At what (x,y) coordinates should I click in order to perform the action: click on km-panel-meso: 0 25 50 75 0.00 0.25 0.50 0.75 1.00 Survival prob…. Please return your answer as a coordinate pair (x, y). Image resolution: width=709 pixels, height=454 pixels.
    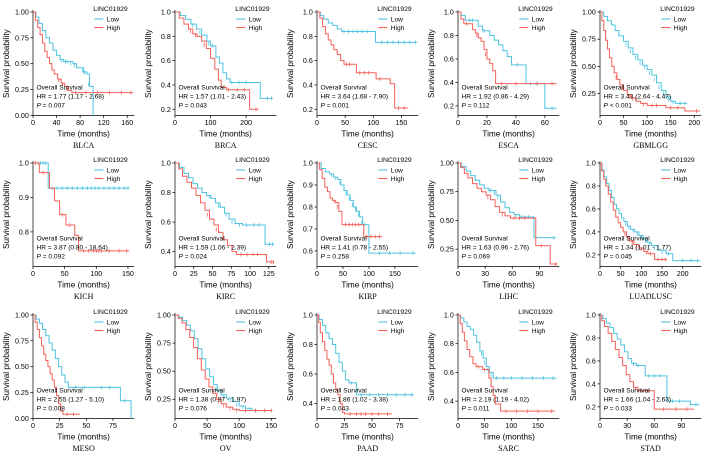
    Looking at the image, I should click on (71, 378).